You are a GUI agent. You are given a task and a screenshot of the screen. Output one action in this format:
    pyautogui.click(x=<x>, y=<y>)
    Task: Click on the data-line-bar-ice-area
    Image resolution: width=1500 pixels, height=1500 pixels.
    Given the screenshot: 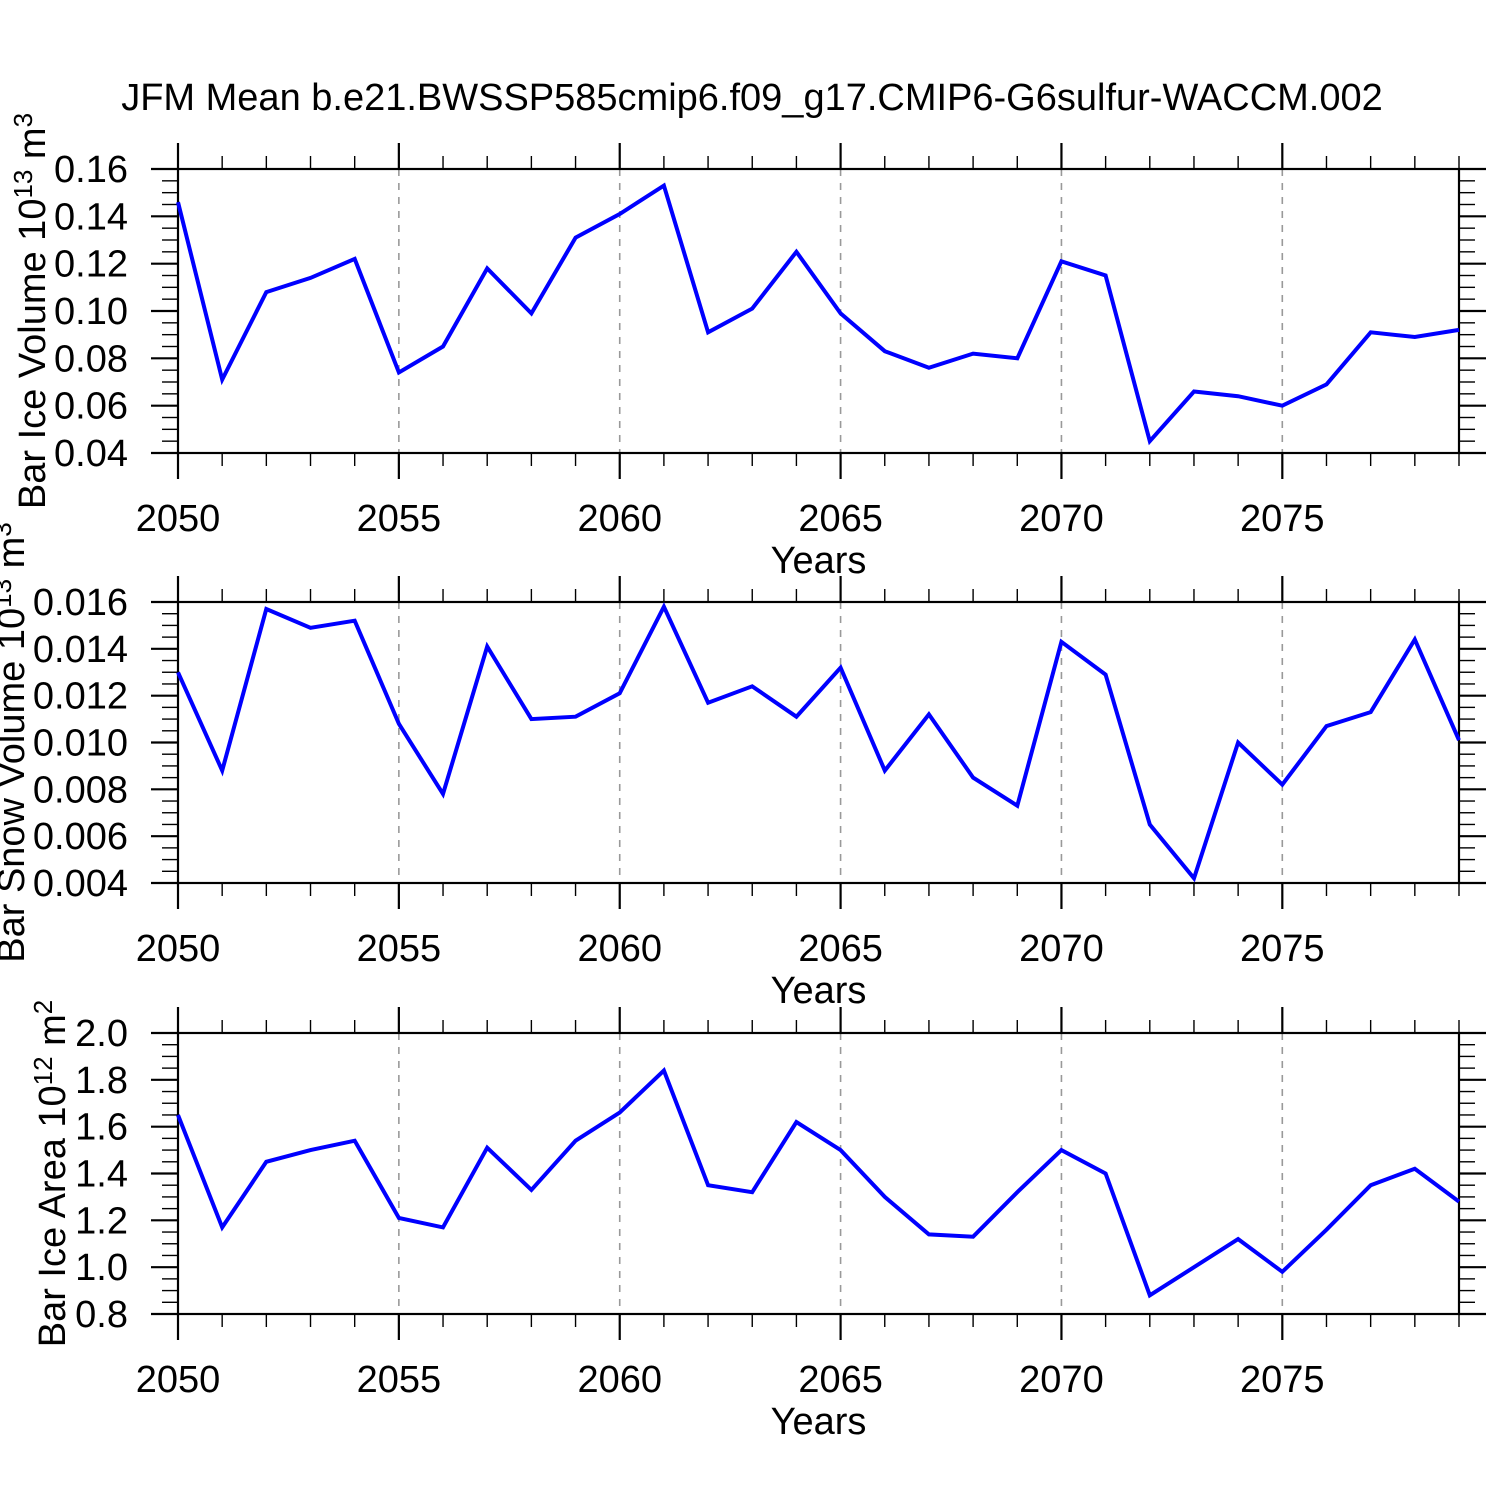 What is the action you would take?
    pyautogui.click(x=818, y=1182)
    